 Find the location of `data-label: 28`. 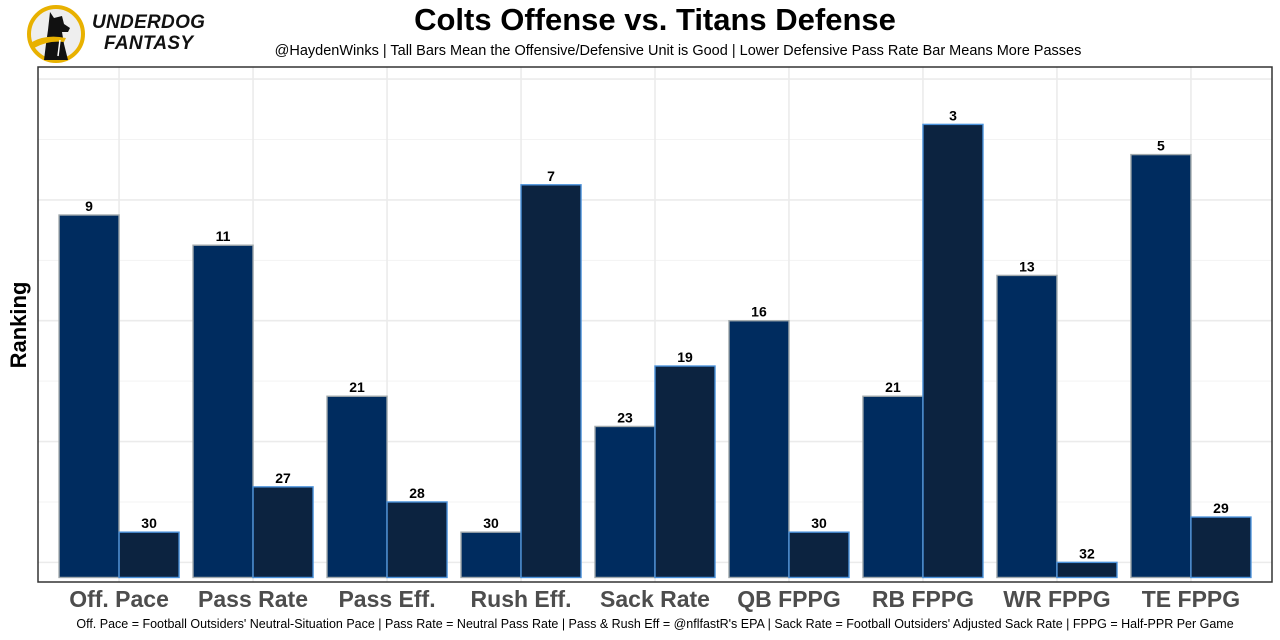

data-label: 28 is located at coordinates (417, 493).